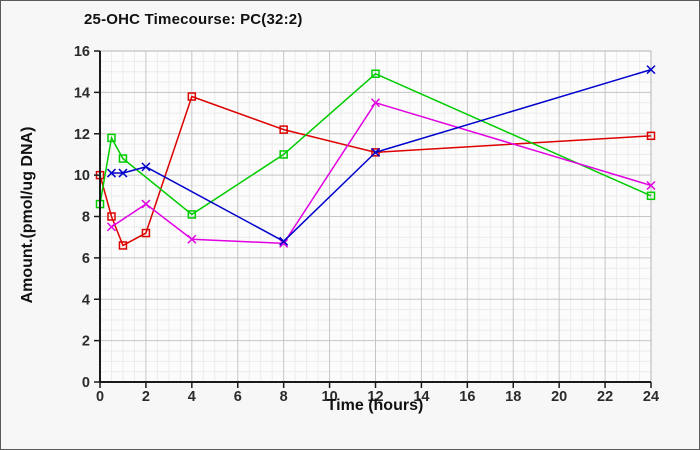  I want to click on y-tick-label: 6, so click(86, 259).